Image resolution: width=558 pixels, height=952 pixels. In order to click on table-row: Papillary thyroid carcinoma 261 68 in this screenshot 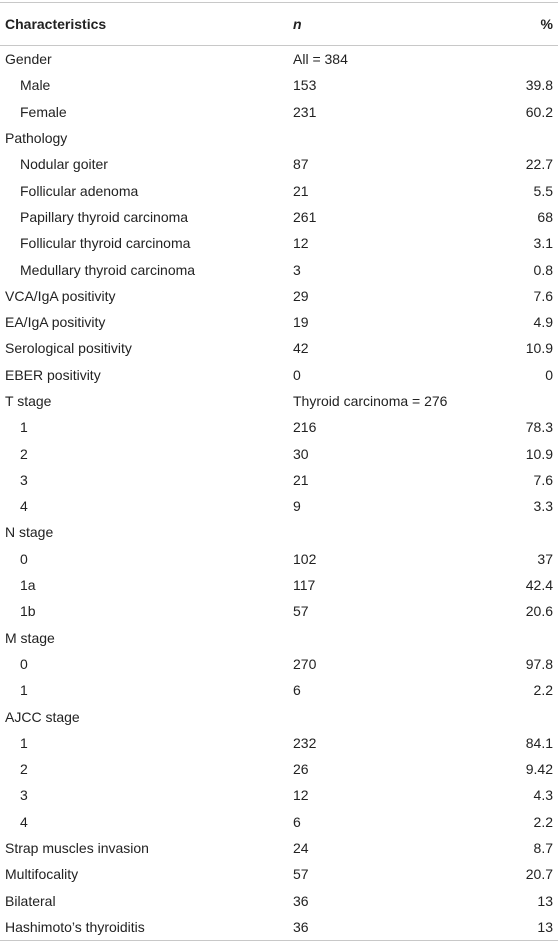, I will do `click(279, 217)`.